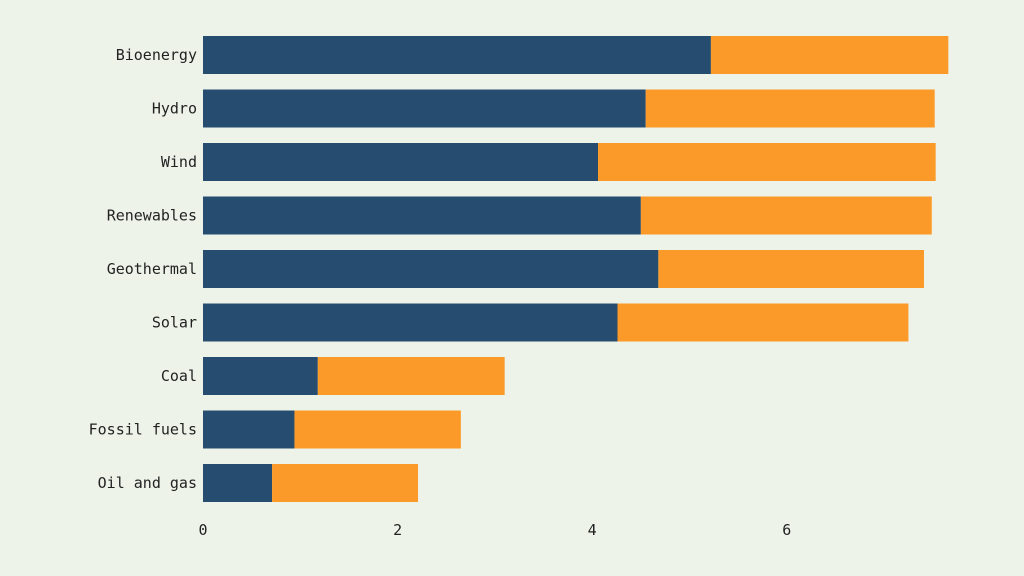 This screenshot has height=576, width=1024. What do you see at coordinates (174, 109) in the screenshot?
I see `category-label-hydro: Hydro` at bounding box center [174, 109].